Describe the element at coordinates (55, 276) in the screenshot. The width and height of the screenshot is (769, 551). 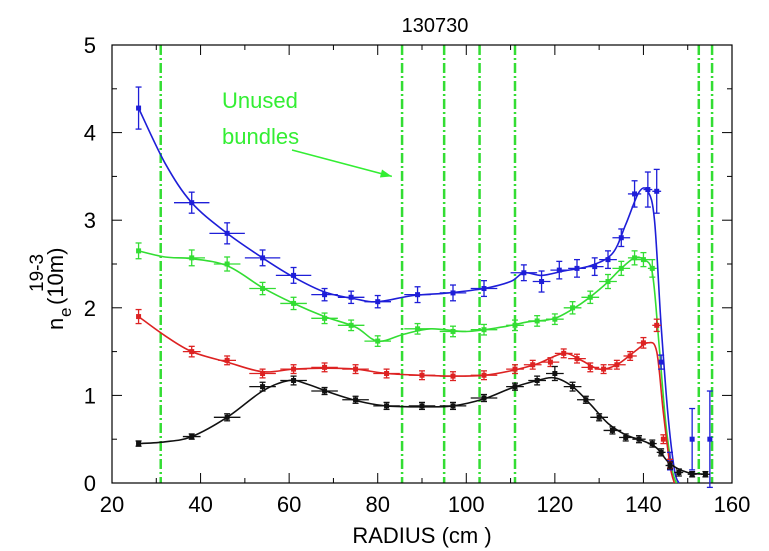
I see `y-label-unit: (10m)` at that location.